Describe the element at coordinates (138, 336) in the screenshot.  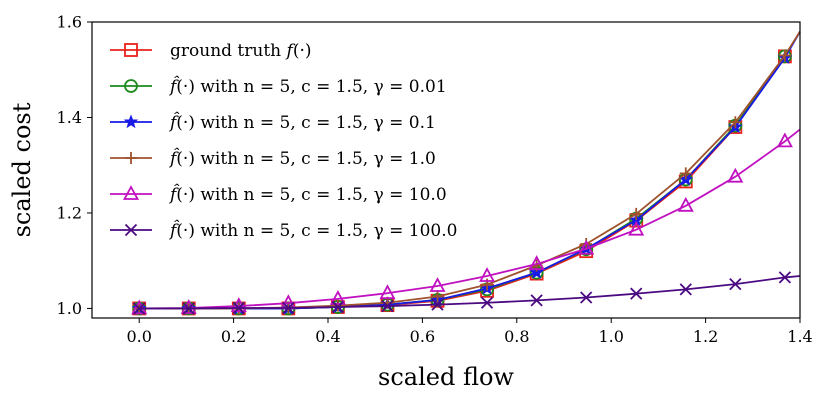
I see `x-tick-label: 0.0` at that location.